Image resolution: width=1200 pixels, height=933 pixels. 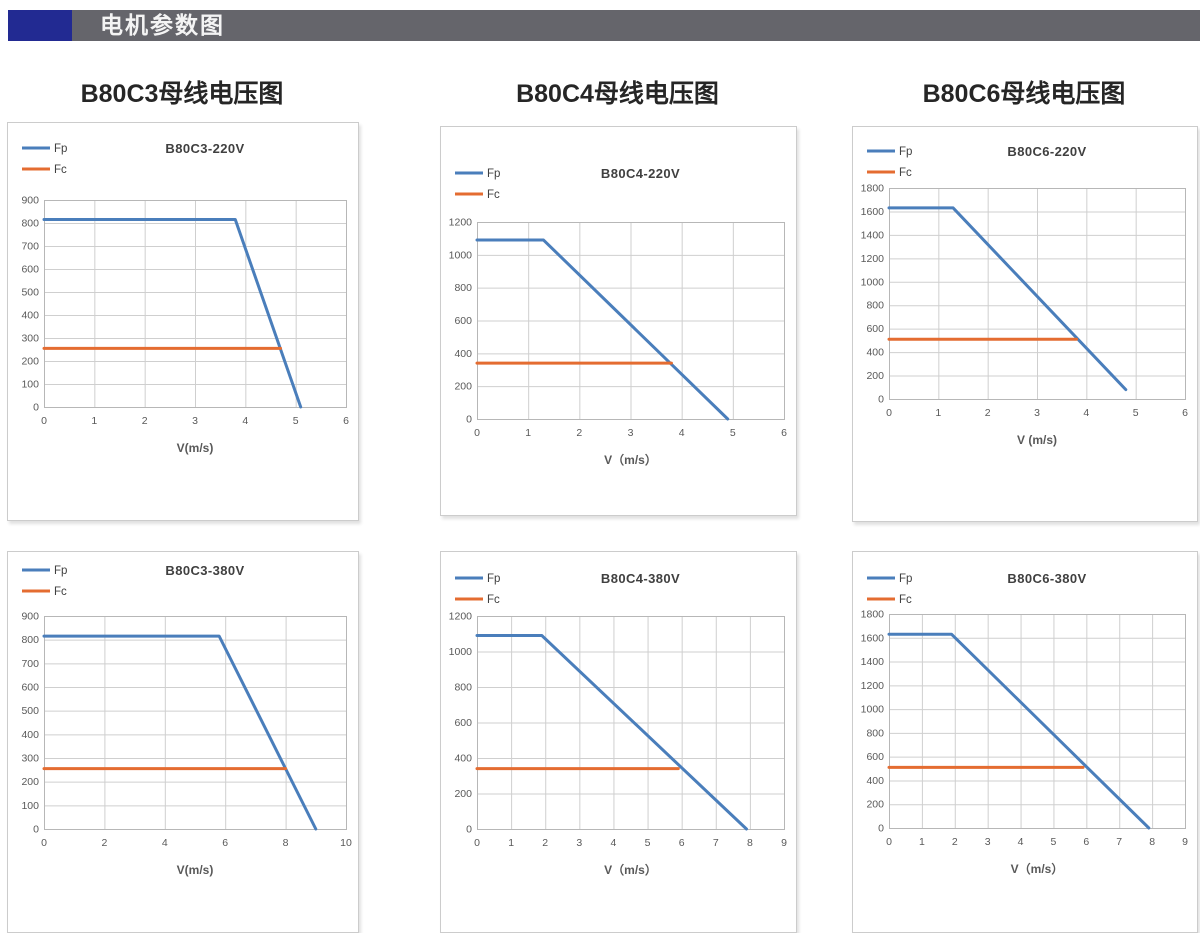 I want to click on x-axis-tick-labels: 0 1 2 3 4 5 6 7 8 9, so click(x=630, y=843).